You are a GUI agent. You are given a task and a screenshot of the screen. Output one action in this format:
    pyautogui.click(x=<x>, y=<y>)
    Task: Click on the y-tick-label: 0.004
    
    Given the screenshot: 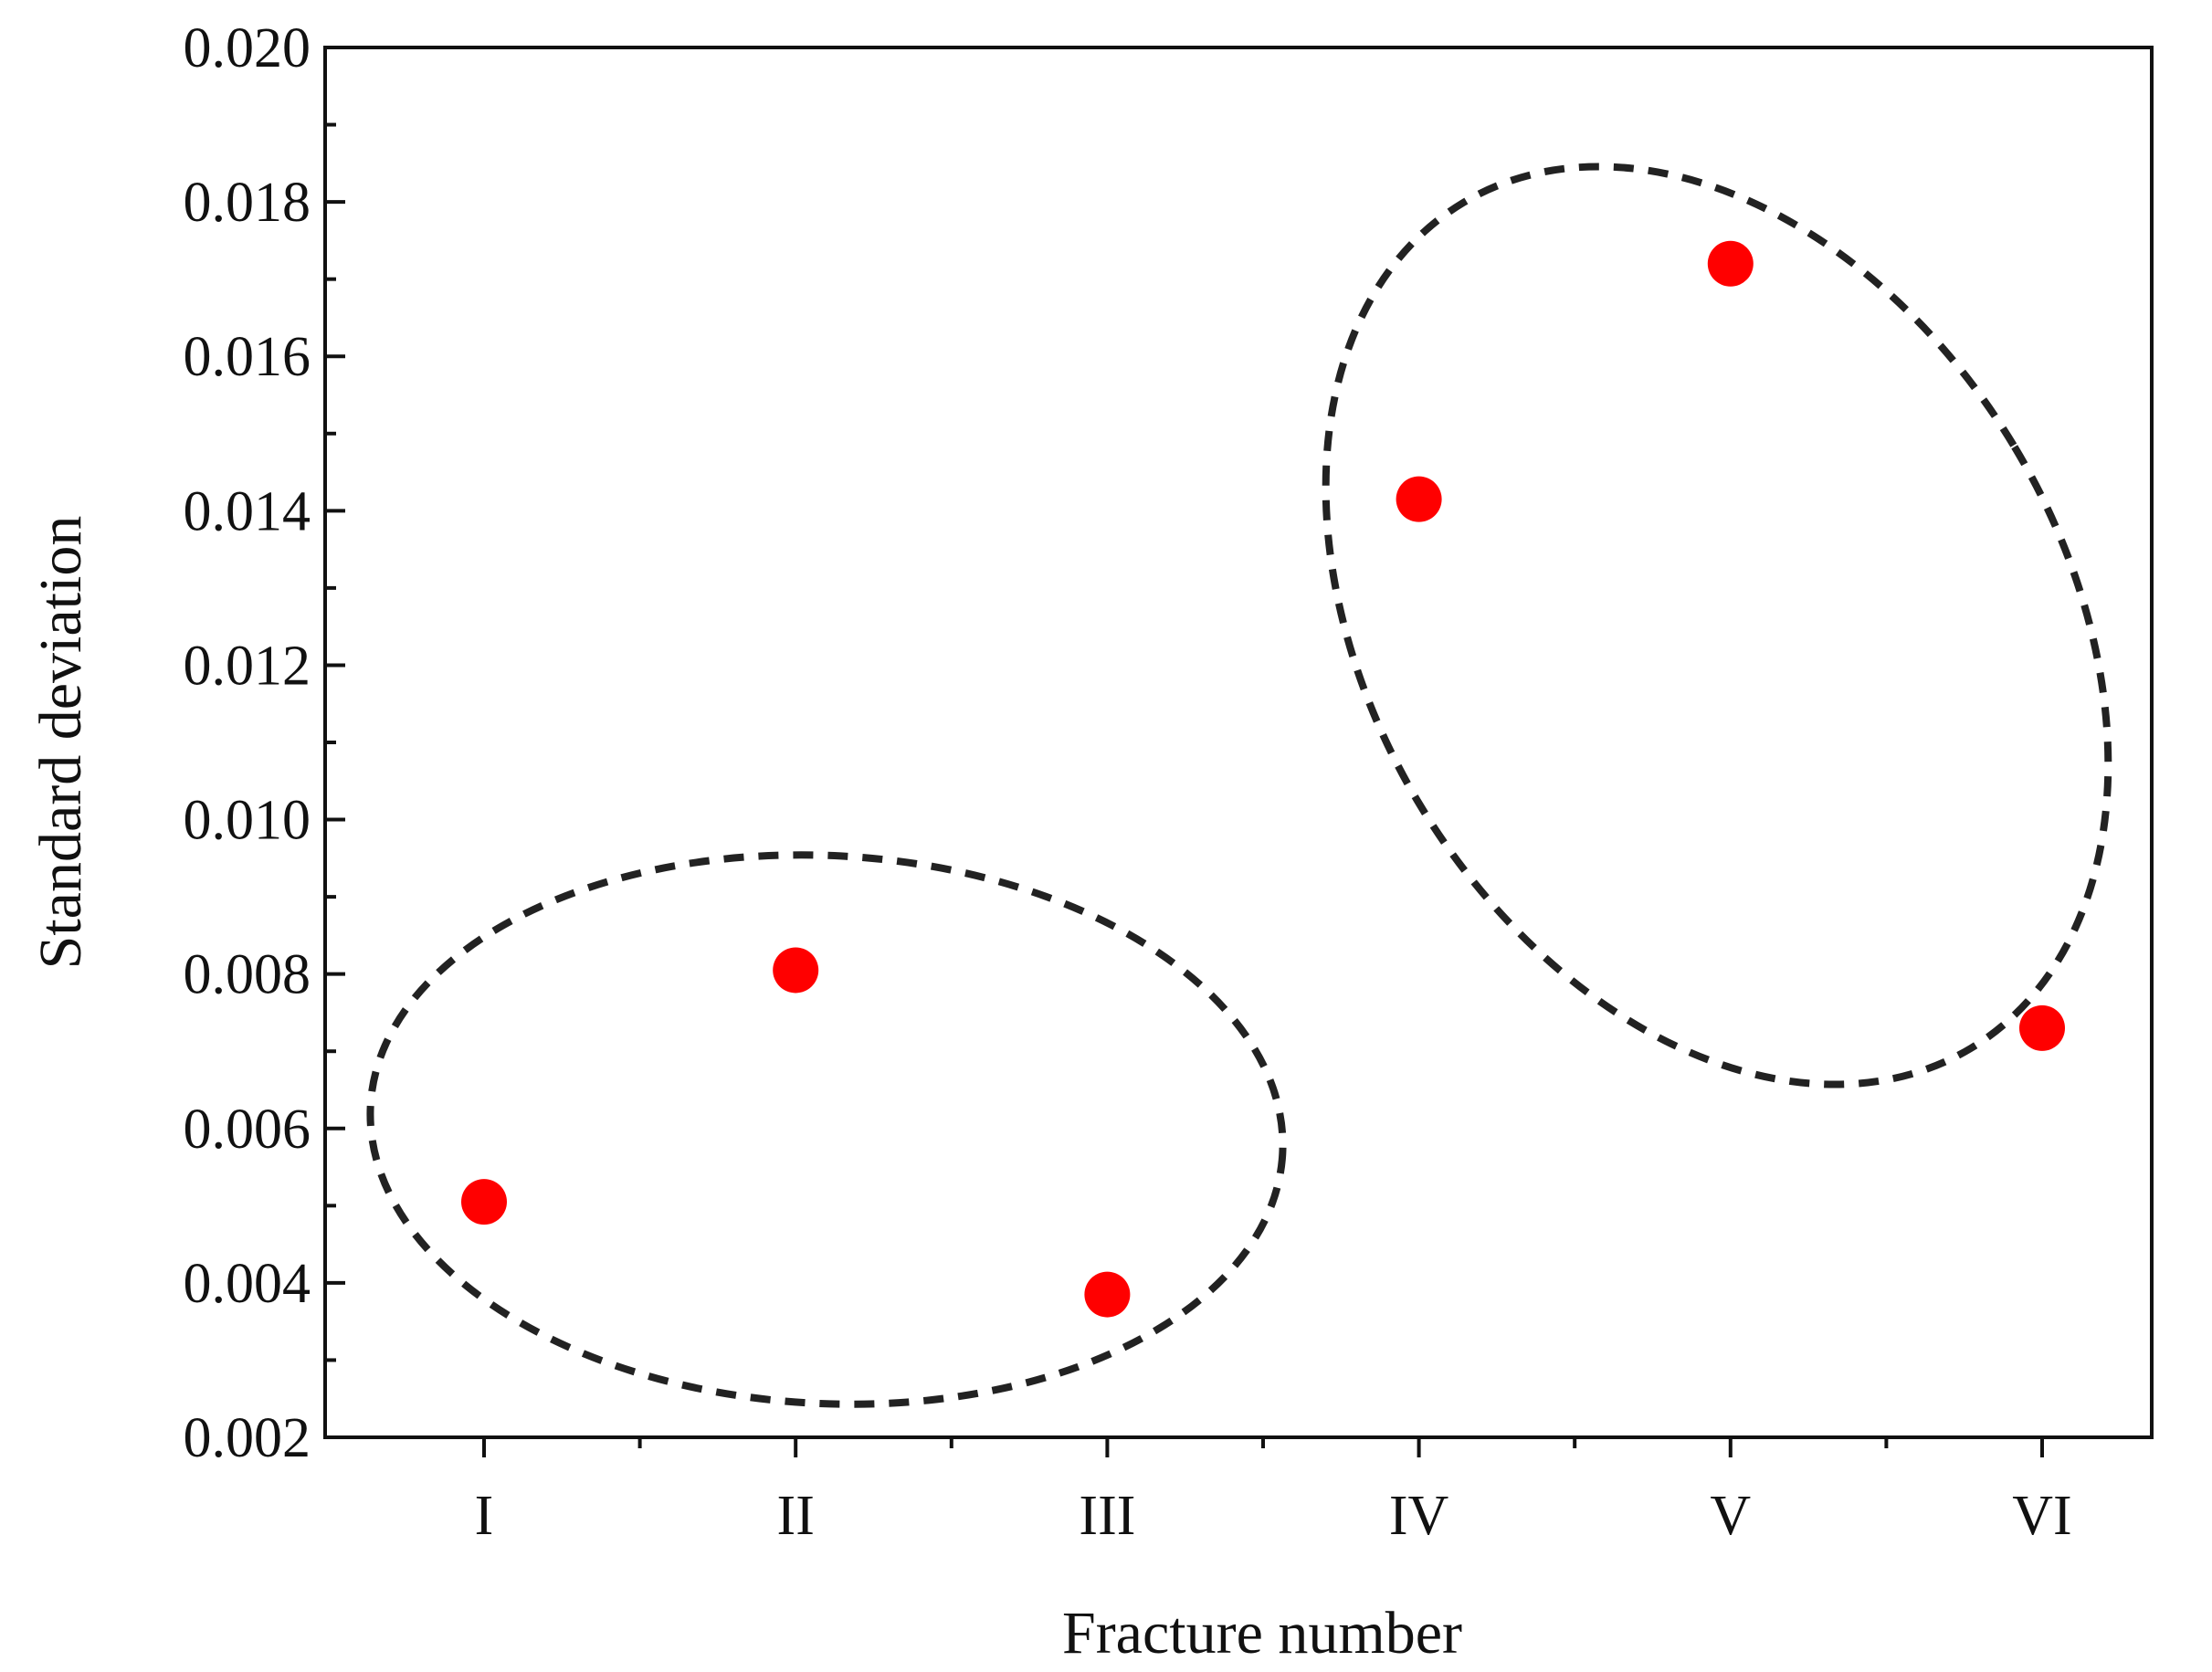 What is the action you would take?
    pyautogui.click(x=247, y=1284)
    